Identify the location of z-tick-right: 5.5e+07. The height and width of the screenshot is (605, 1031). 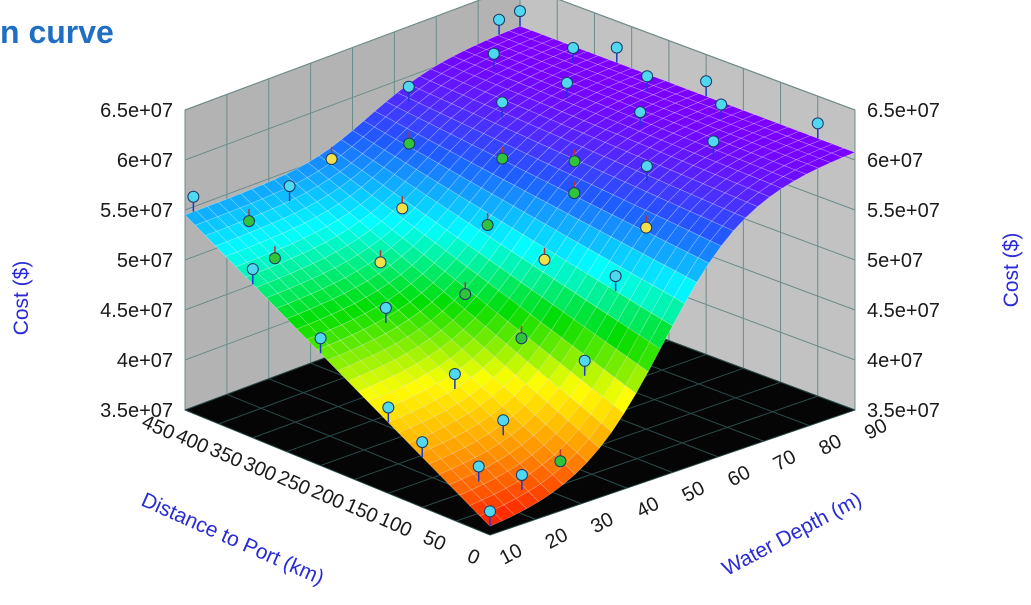
(903, 211).